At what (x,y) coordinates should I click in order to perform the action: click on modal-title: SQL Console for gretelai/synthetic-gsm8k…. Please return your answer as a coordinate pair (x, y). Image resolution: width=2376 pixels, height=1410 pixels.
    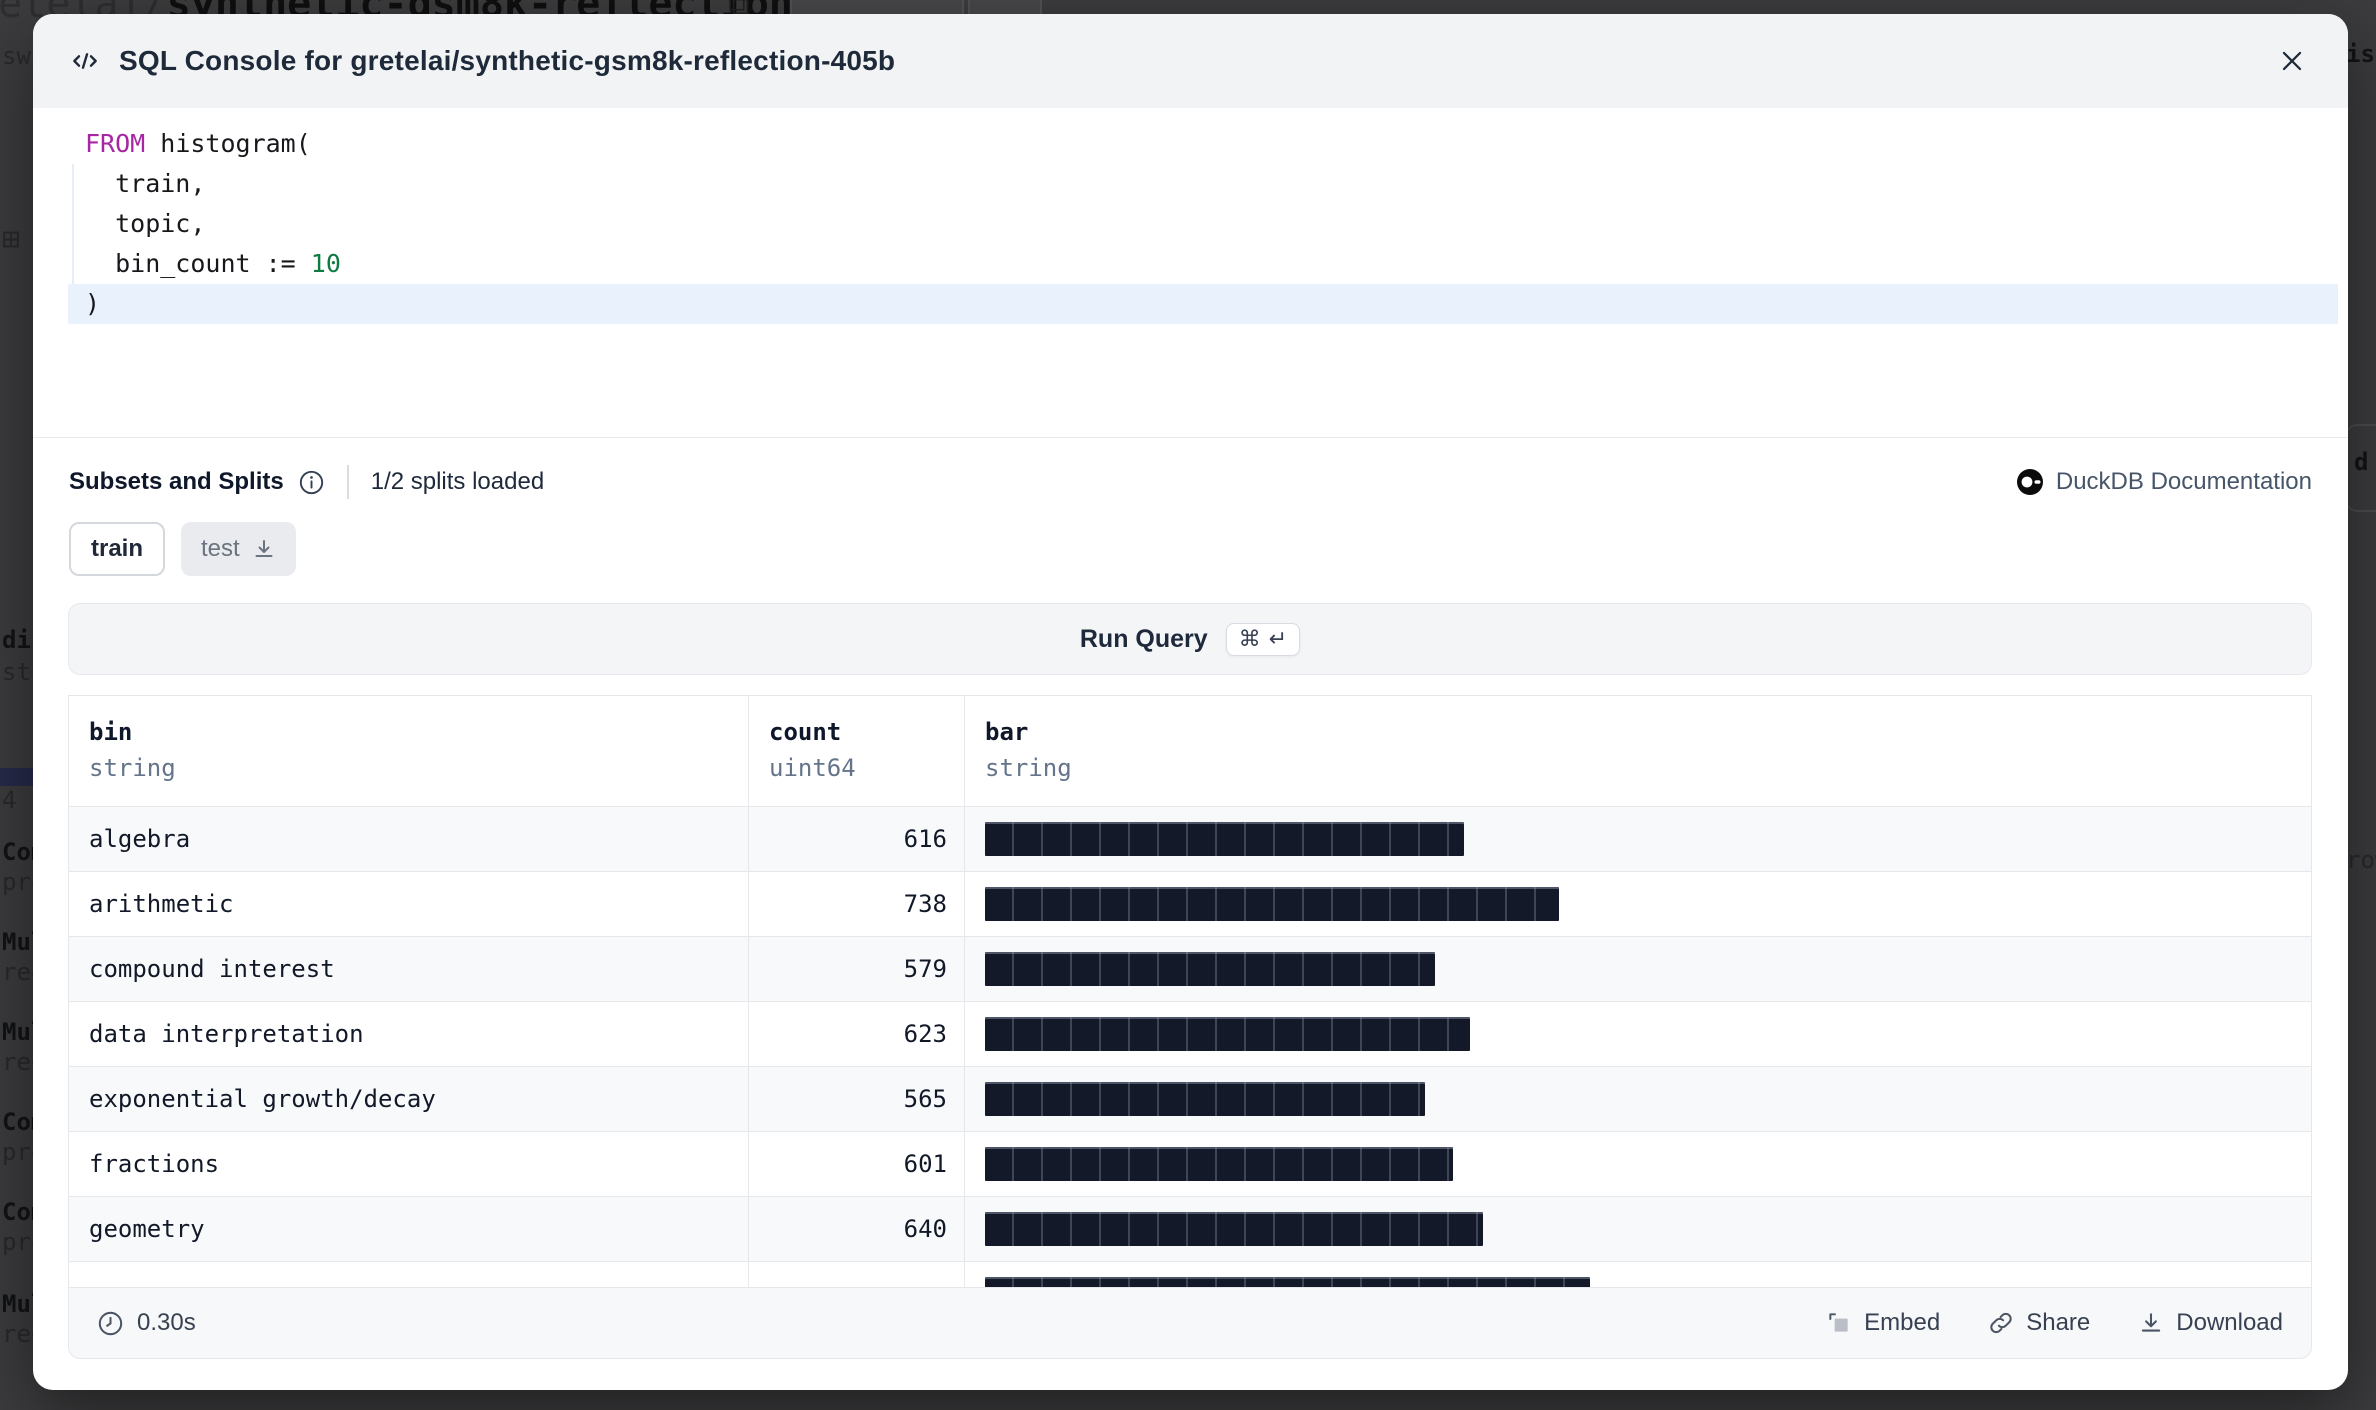
    Looking at the image, I should click on (507, 60).